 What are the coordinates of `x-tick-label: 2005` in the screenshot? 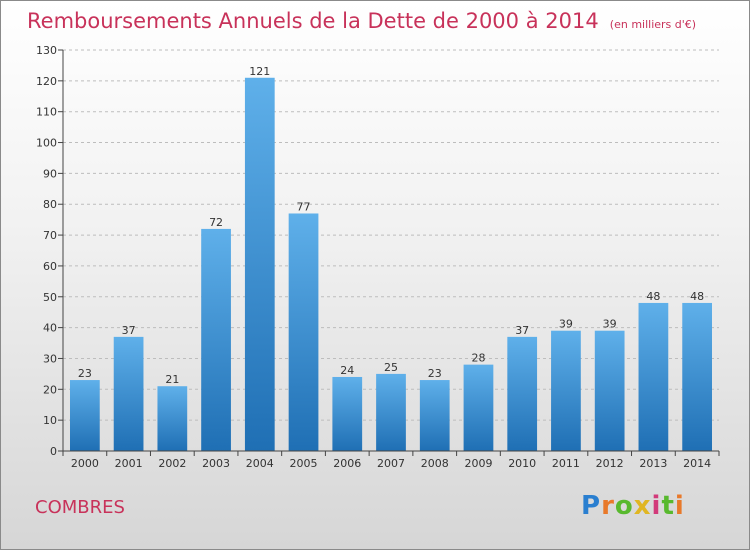 It's located at (304, 463).